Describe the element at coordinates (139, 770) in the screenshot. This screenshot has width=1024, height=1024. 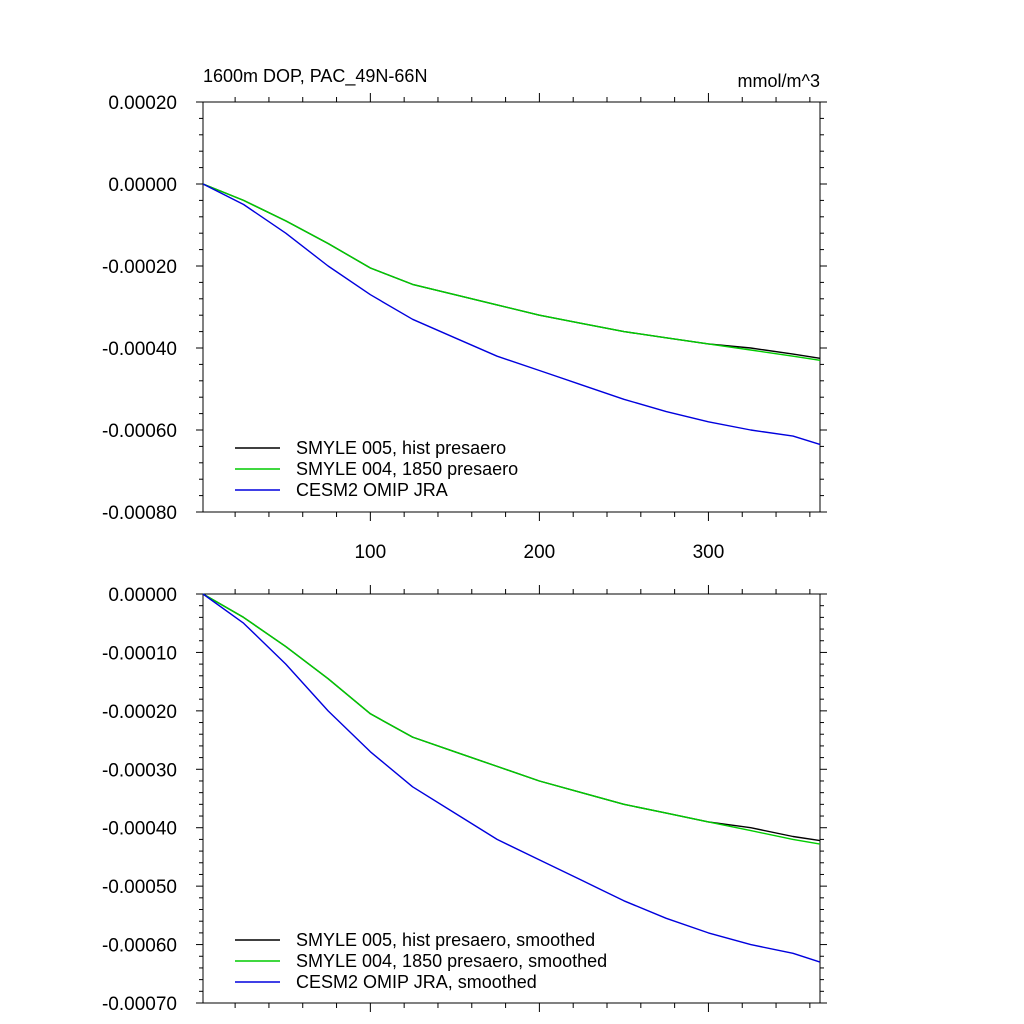
I see `y-tick-label: -0.00030` at that location.